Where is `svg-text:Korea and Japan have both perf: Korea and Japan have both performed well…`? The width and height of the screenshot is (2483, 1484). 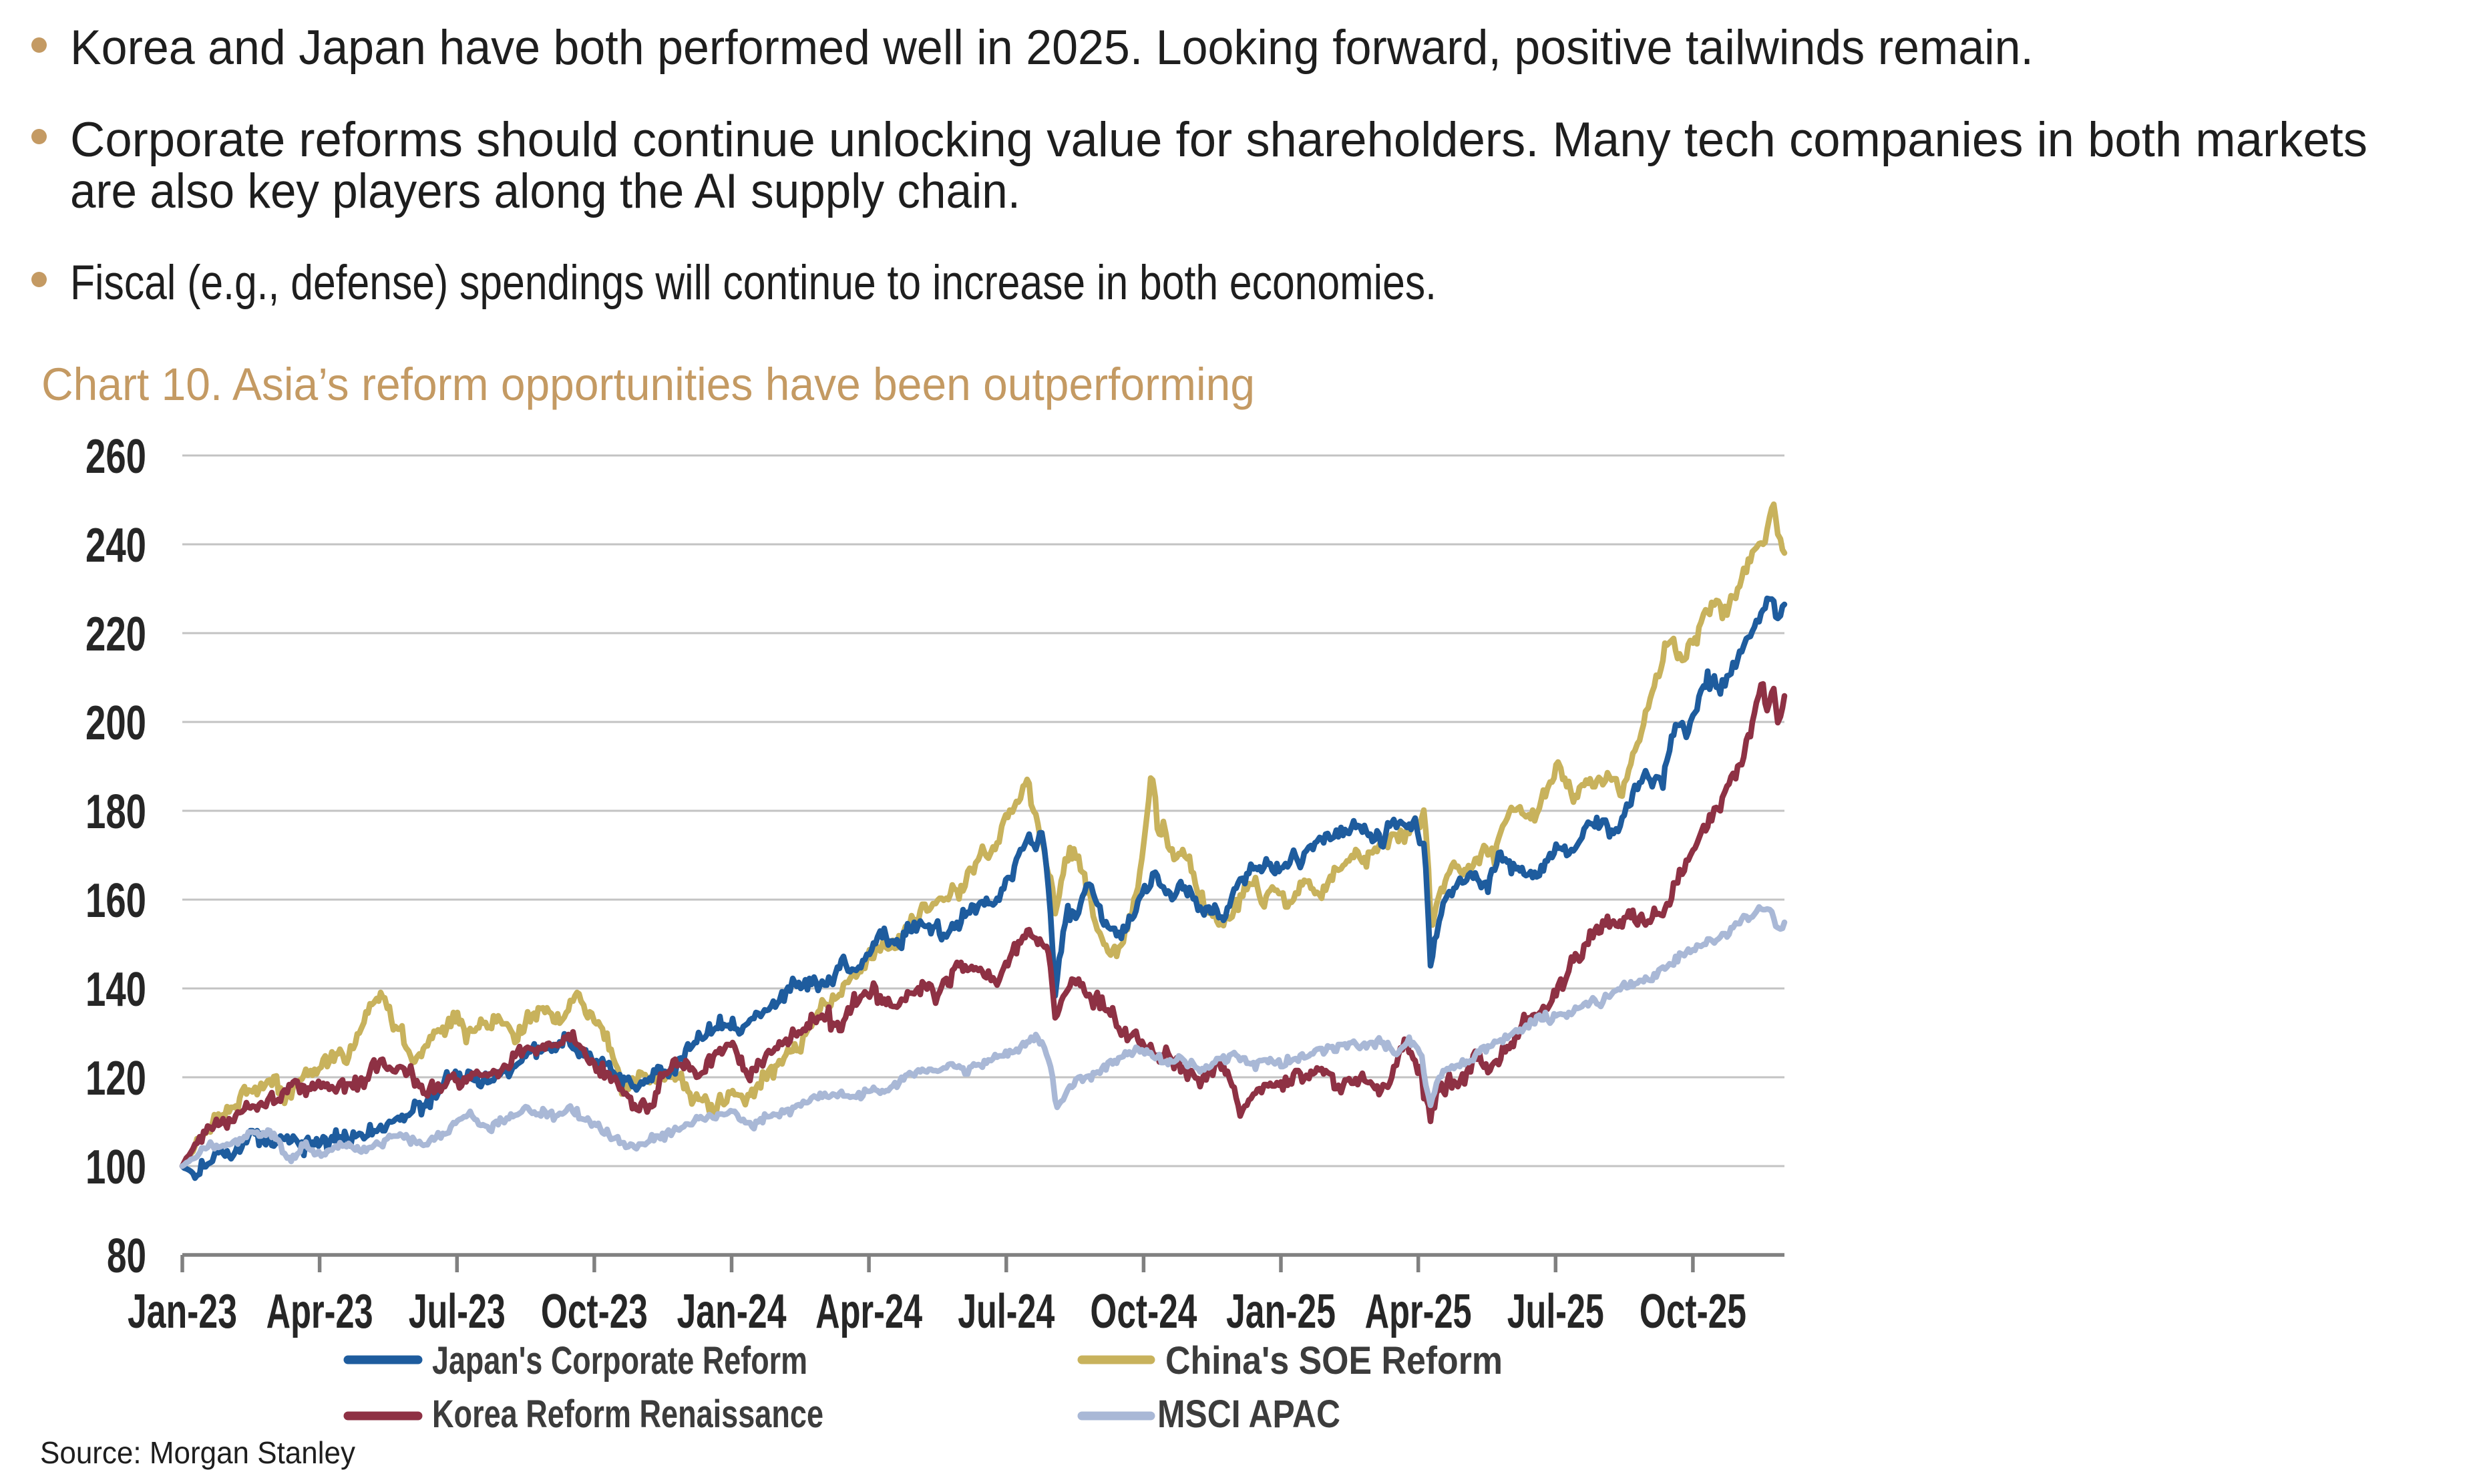 svg-text:Korea and Japan have both perf: Korea and Japan have both performed well… is located at coordinates (1052, 48).